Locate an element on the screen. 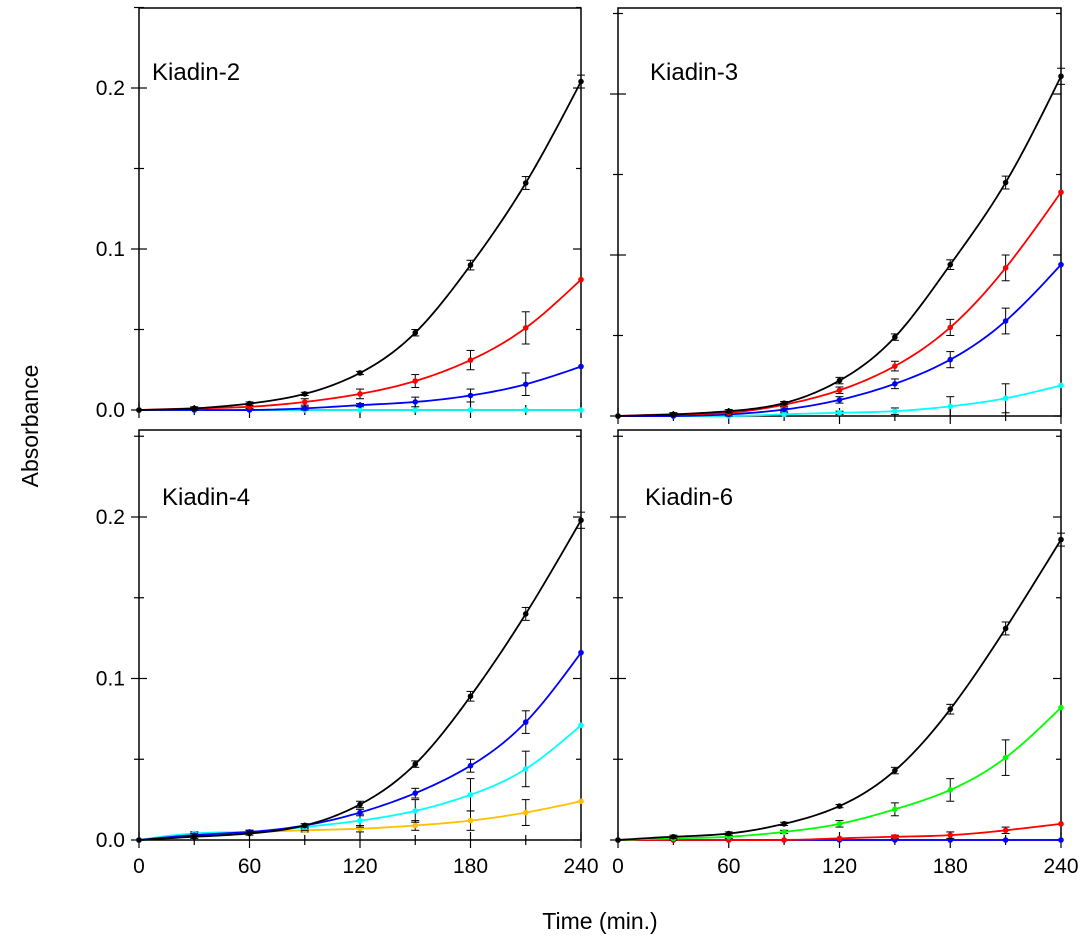 The width and height of the screenshot is (1089, 946). panel-title: Kiadin-3 is located at coordinates (694, 72).